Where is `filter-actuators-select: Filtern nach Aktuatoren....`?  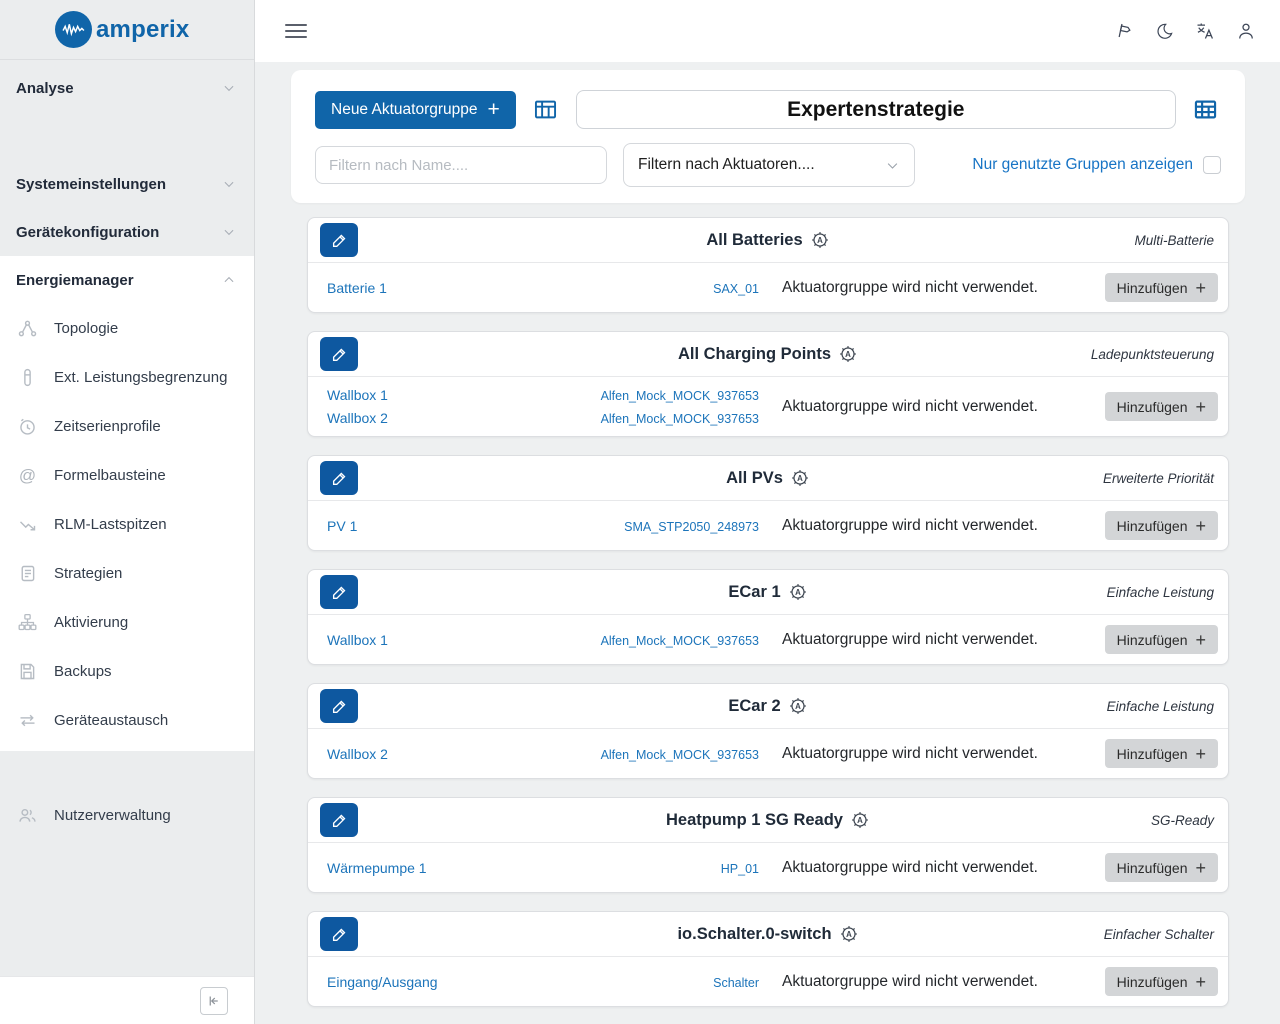 filter-actuators-select: Filtern nach Aktuatoren.... is located at coordinates (769, 165).